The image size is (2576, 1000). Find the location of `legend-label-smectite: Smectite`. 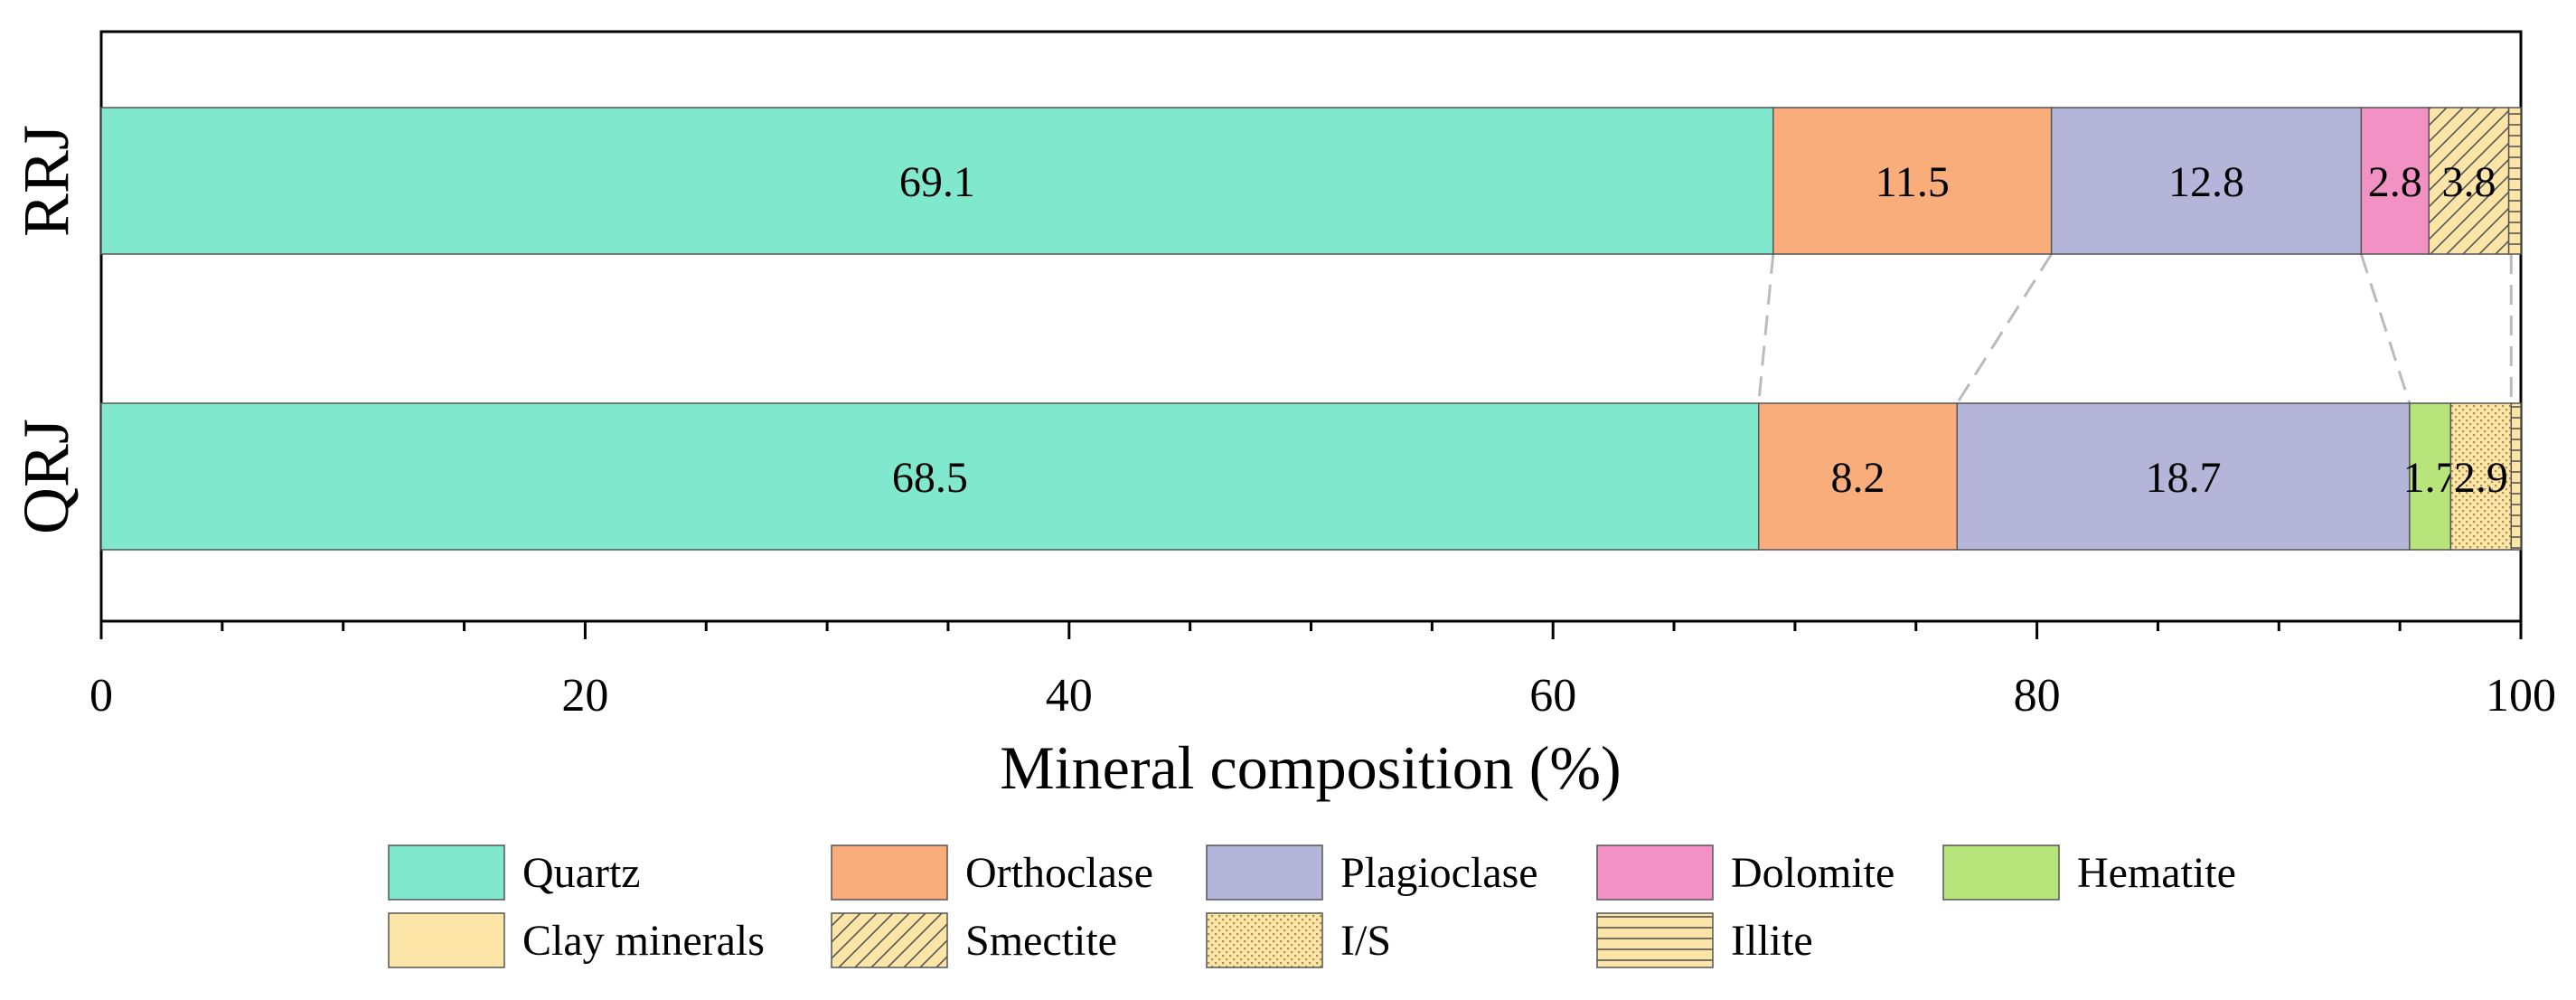

legend-label-smectite: Smectite is located at coordinates (1041, 941).